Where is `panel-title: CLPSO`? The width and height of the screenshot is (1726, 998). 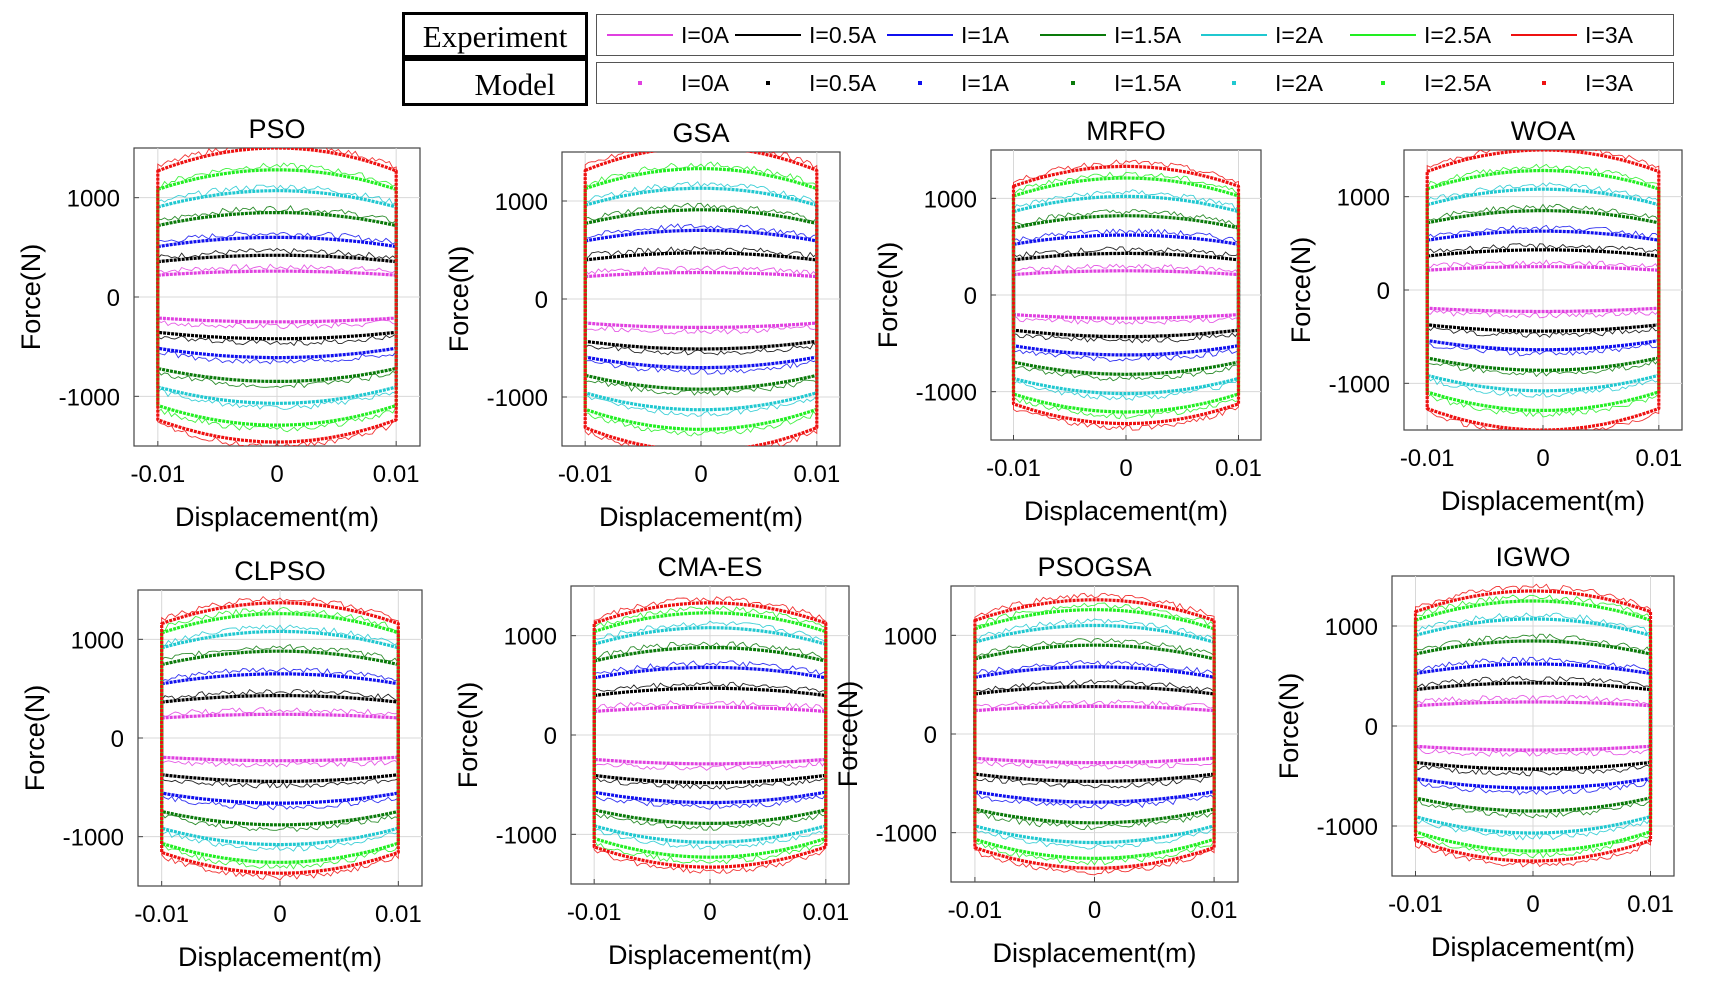 panel-title: CLPSO is located at coordinates (280, 571).